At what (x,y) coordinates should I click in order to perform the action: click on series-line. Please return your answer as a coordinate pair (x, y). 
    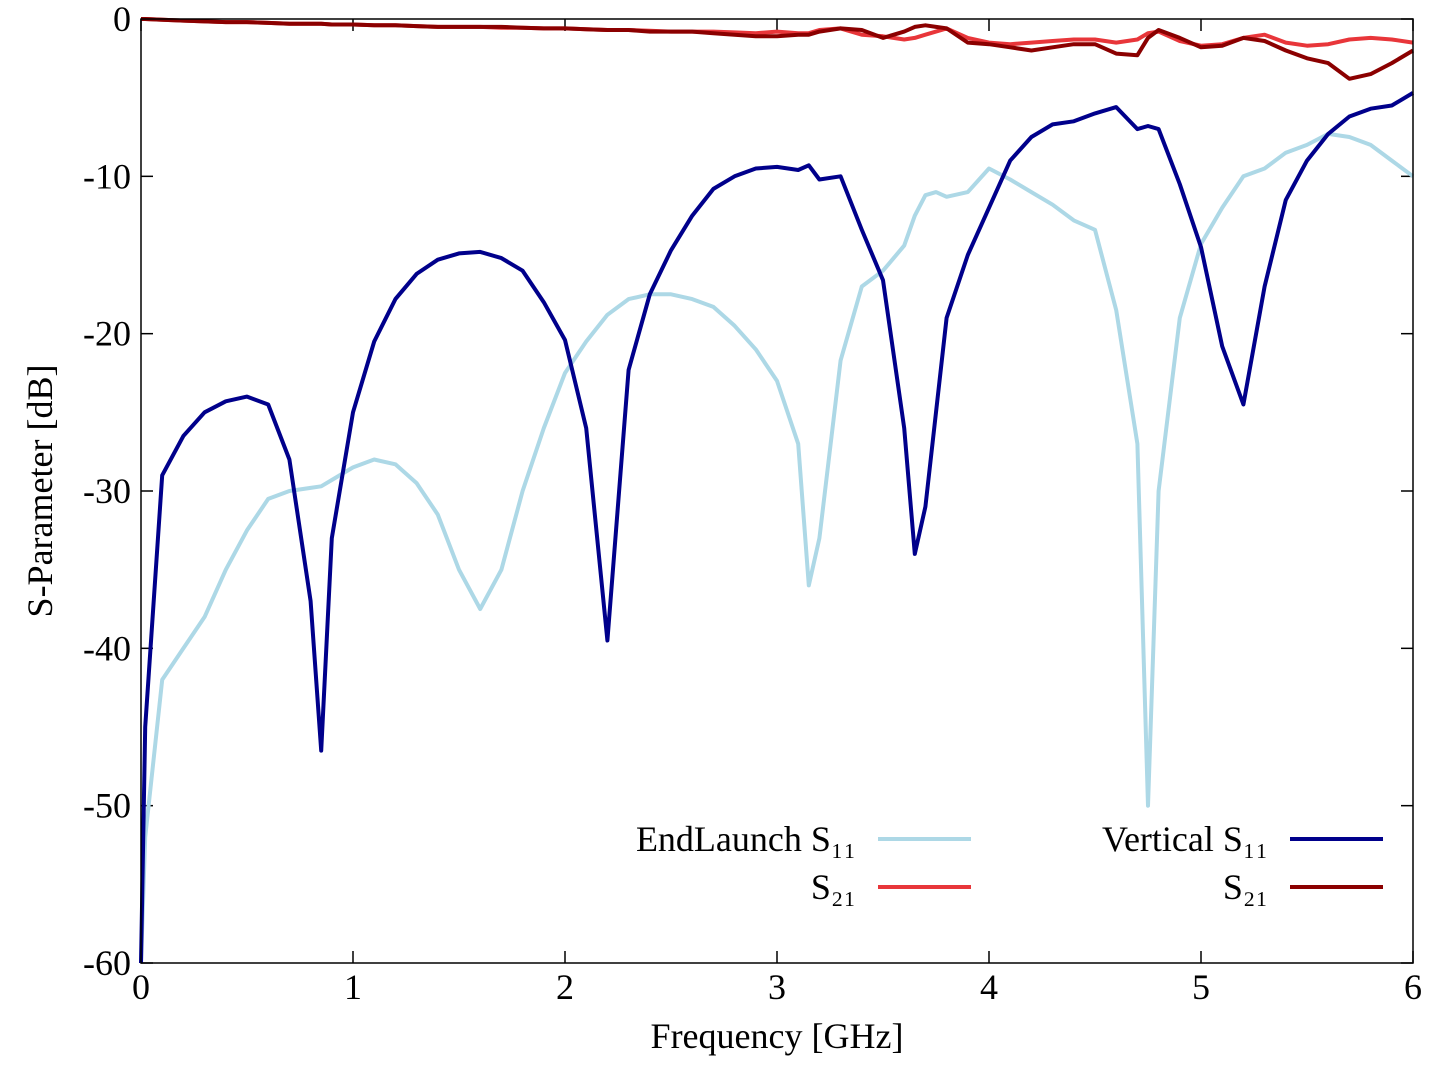
    Looking at the image, I should click on (778, 49).